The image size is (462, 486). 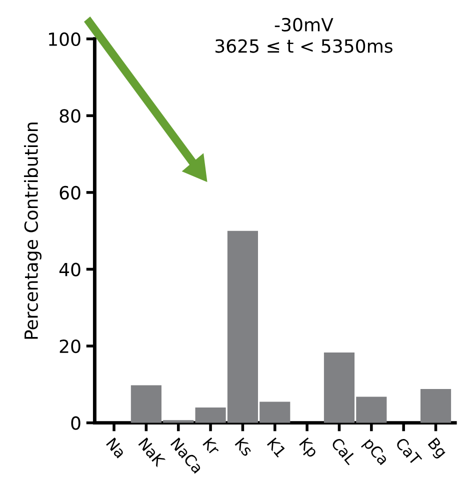 What do you see at coordinates (70, 193) in the screenshot?
I see `y-tick-label: 60` at bounding box center [70, 193].